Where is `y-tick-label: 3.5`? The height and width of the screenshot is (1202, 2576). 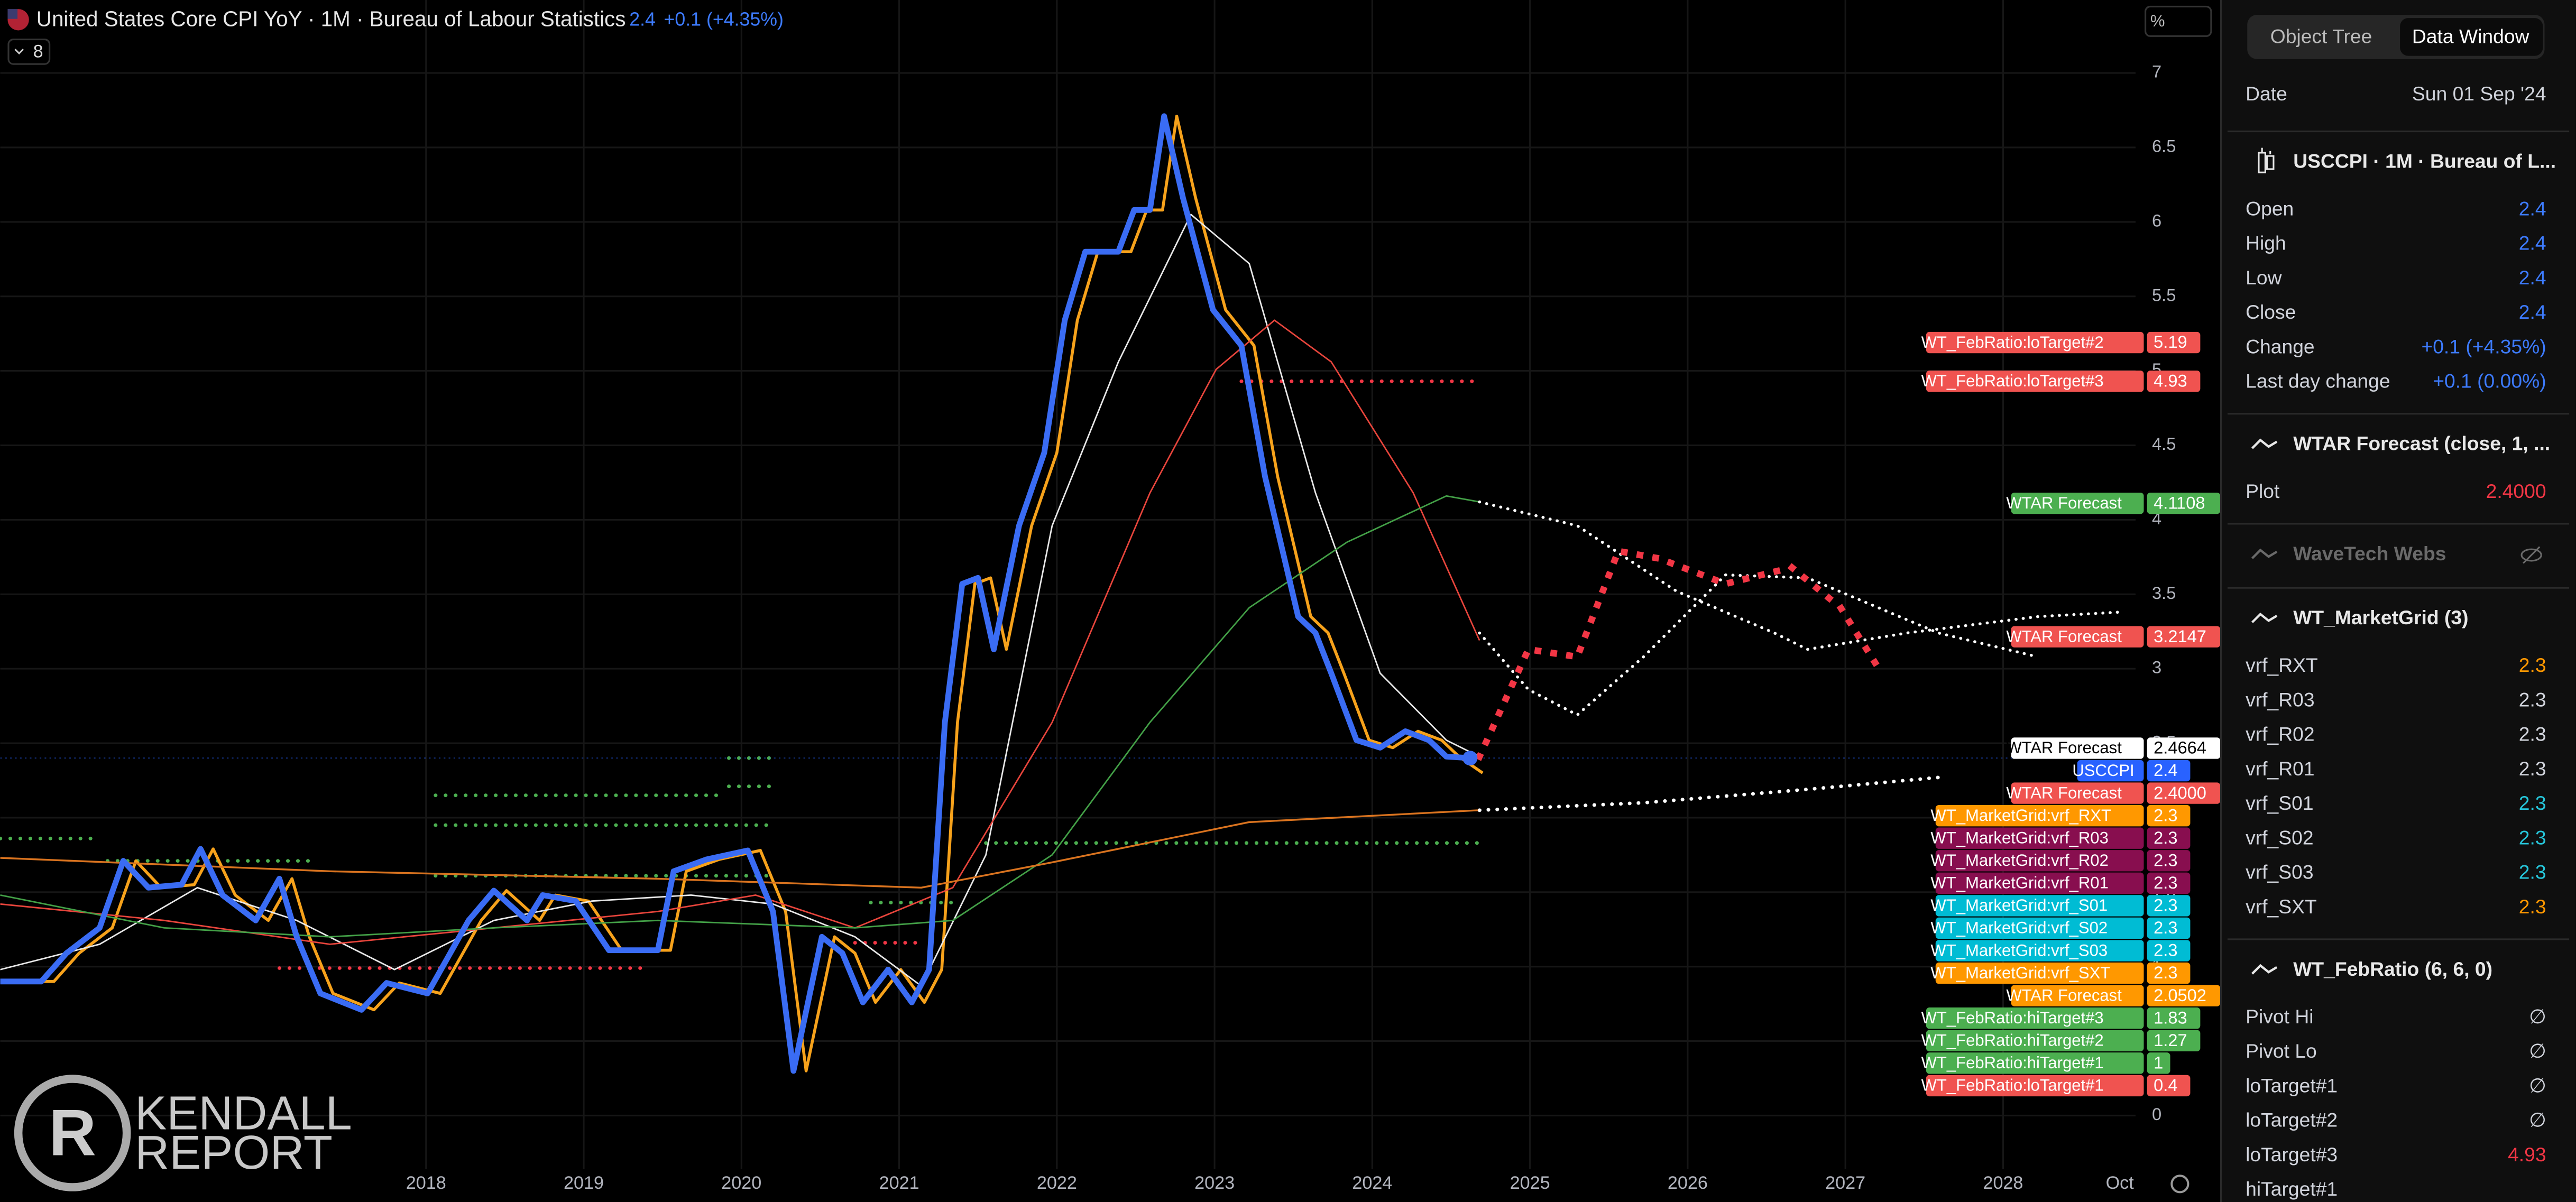
y-tick-label: 3.5 is located at coordinates (2164, 593).